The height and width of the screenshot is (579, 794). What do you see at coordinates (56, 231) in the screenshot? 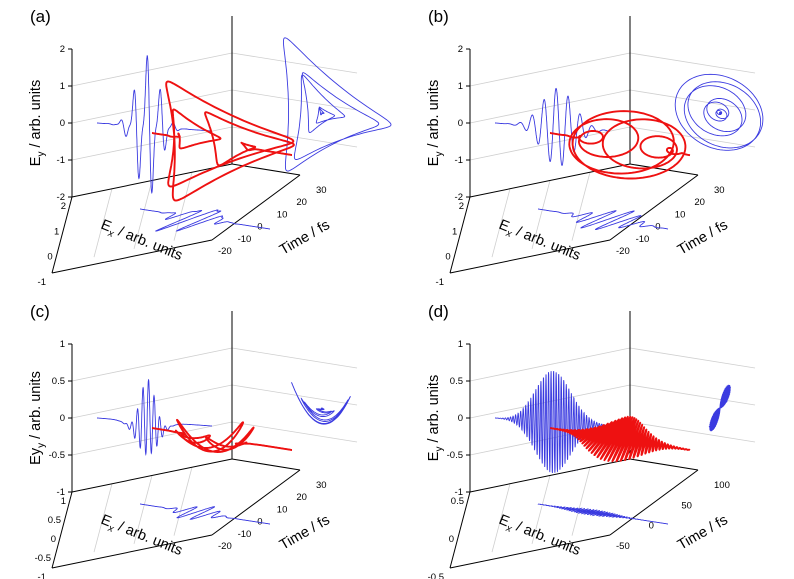
I see `x-tick-label: 1` at bounding box center [56, 231].